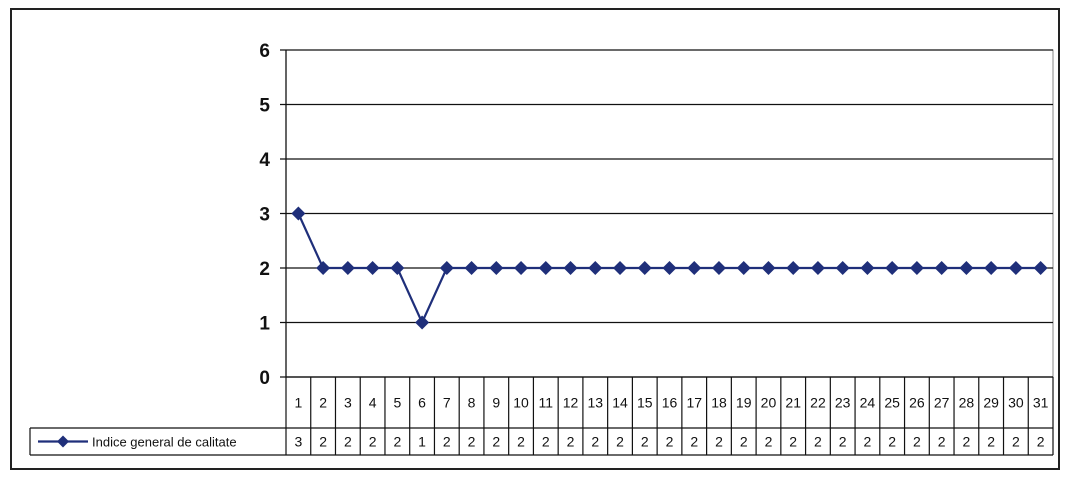  What do you see at coordinates (373, 403) in the screenshot?
I see `x-category-label: 4` at bounding box center [373, 403].